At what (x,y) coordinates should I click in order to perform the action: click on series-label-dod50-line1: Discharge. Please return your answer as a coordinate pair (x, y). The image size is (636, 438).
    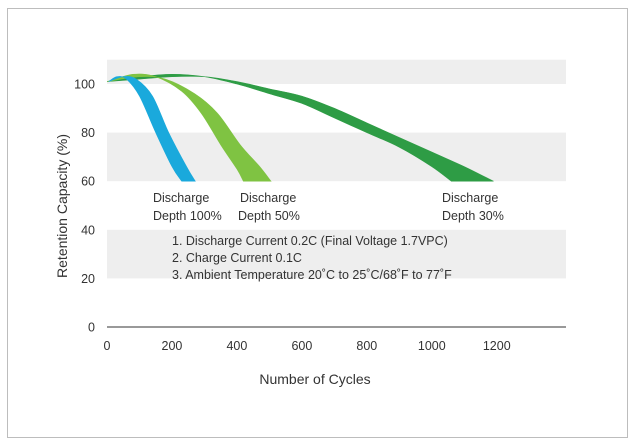
    Looking at the image, I should click on (268, 198).